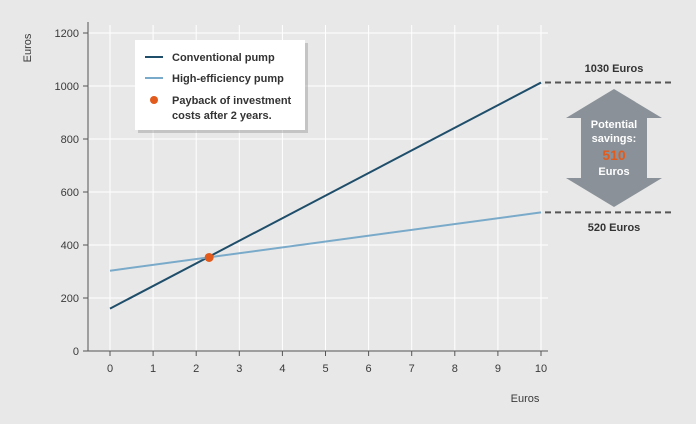  I want to click on arrow-text-line1: Potential, so click(614, 125).